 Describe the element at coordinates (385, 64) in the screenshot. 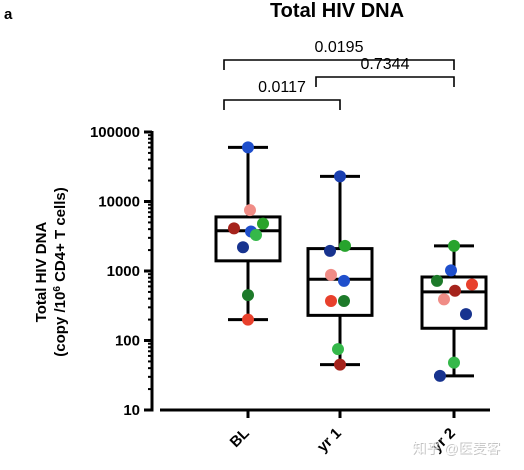

I see `p-value-label: 0.7344` at that location.